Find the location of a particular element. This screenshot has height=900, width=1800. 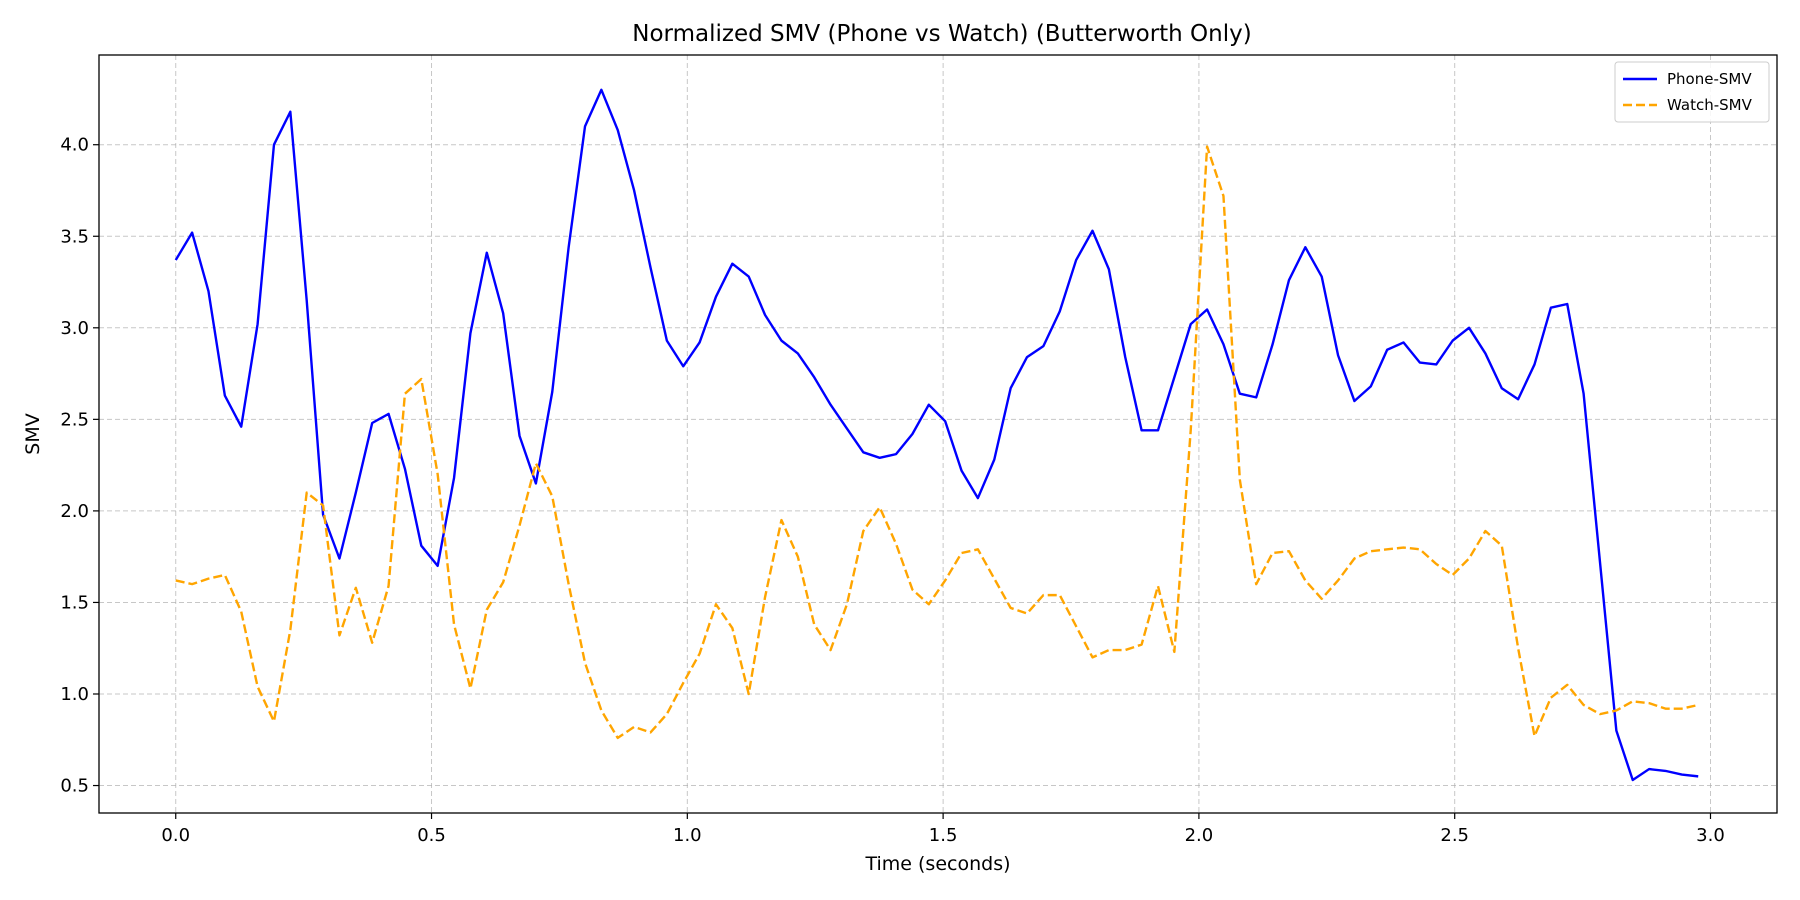

legend-box is located at coordinates (1692, 92).